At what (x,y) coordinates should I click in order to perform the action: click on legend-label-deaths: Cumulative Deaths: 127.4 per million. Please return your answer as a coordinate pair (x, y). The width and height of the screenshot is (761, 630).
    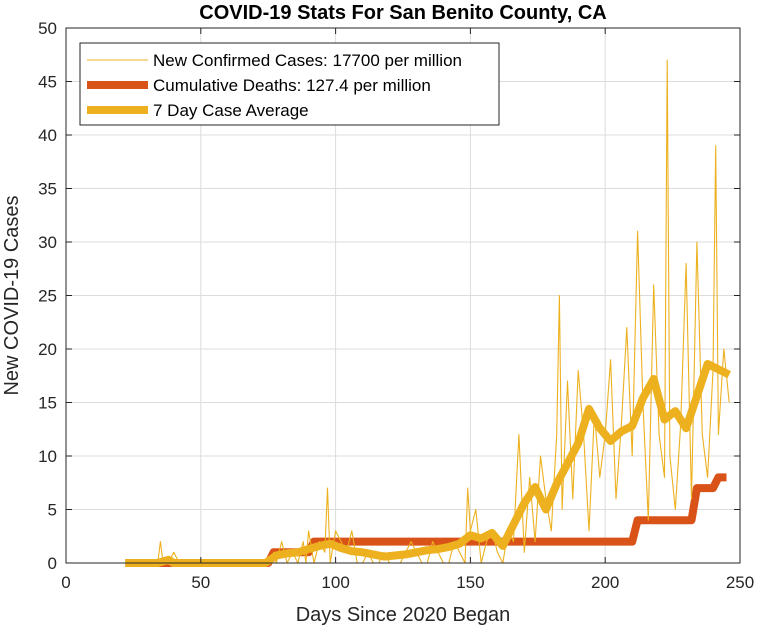
    Looking at the image, I should click on (292, 85).